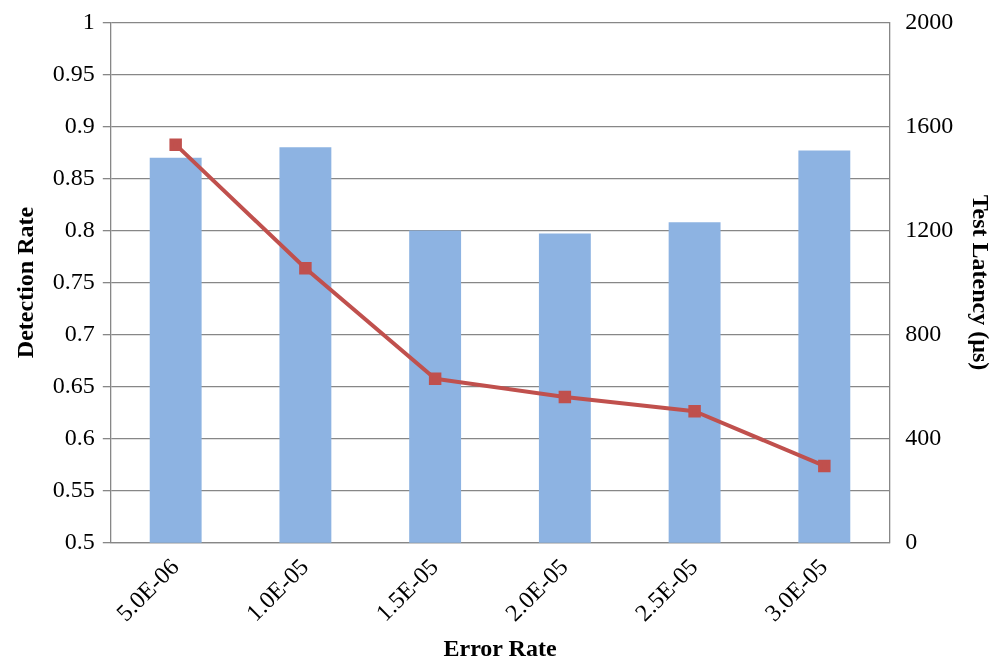  What do you see at coordinates (79, 540) in the screenshot?
I see `y-tick-label: 0.5` at bounding box center [79, 540].